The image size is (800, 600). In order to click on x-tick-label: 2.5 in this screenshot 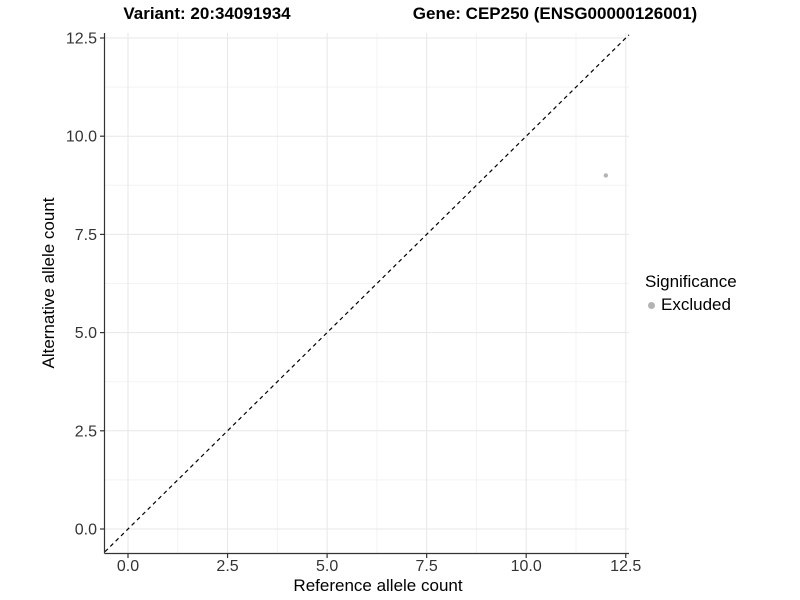, I will do `click(227, 566)`.